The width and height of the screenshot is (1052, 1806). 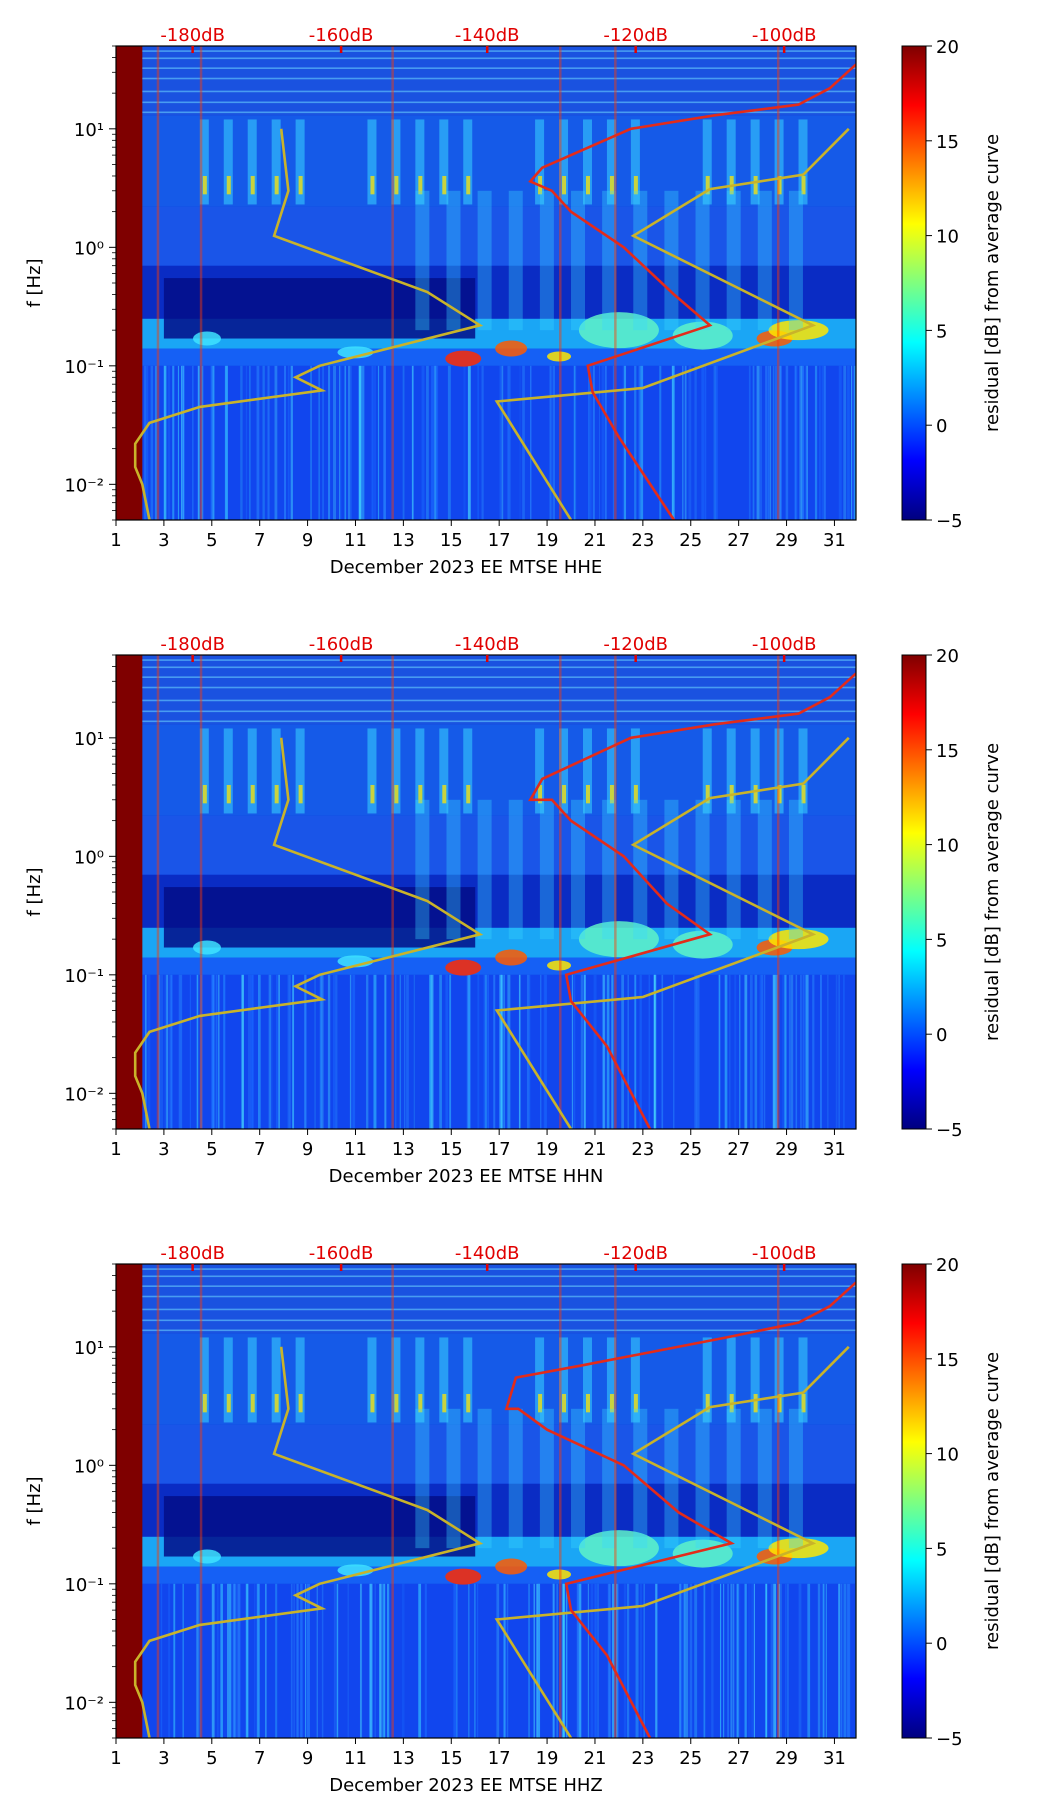 What do you see at coordinates (487, 35) in the screenshot?
I see `db-label: -140dB` at bounding box center [487, 35].